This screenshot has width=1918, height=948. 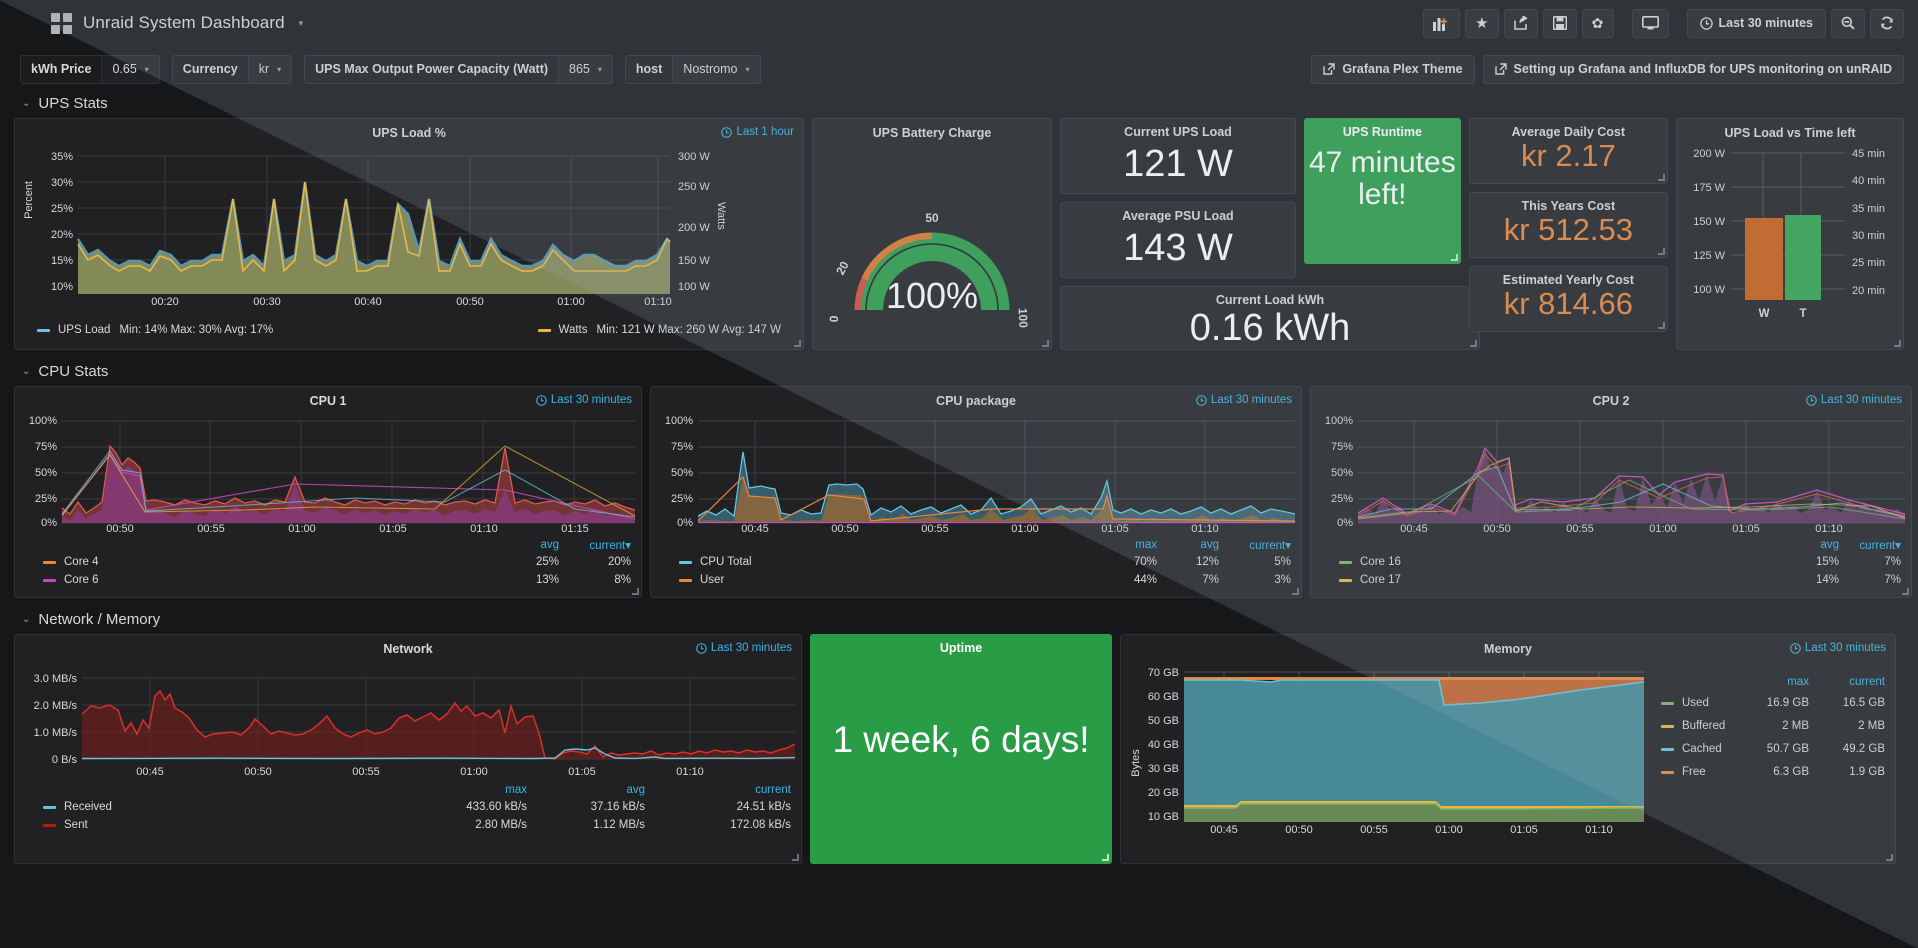 I want to click on legend-item-core16: Core 16 15% 7%, so click(x=1611, y=562).